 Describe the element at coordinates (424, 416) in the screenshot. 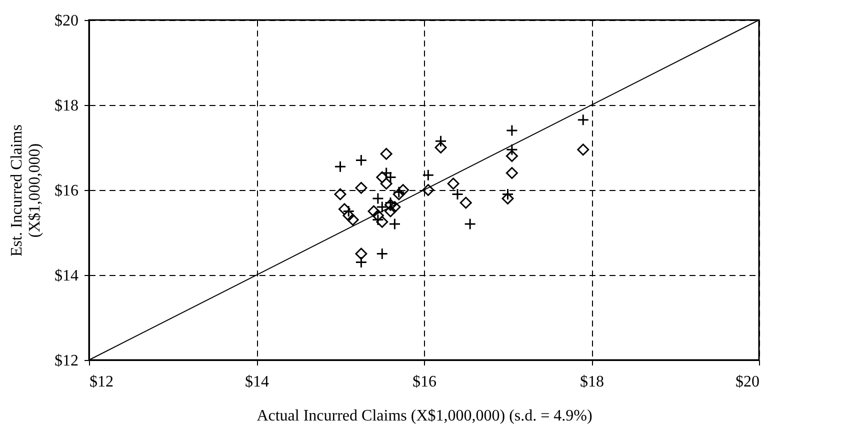

I see `x-axis-title: Actual Incurred Claims (X$1,000,000) (s.d. = 4.9%)` at that location.